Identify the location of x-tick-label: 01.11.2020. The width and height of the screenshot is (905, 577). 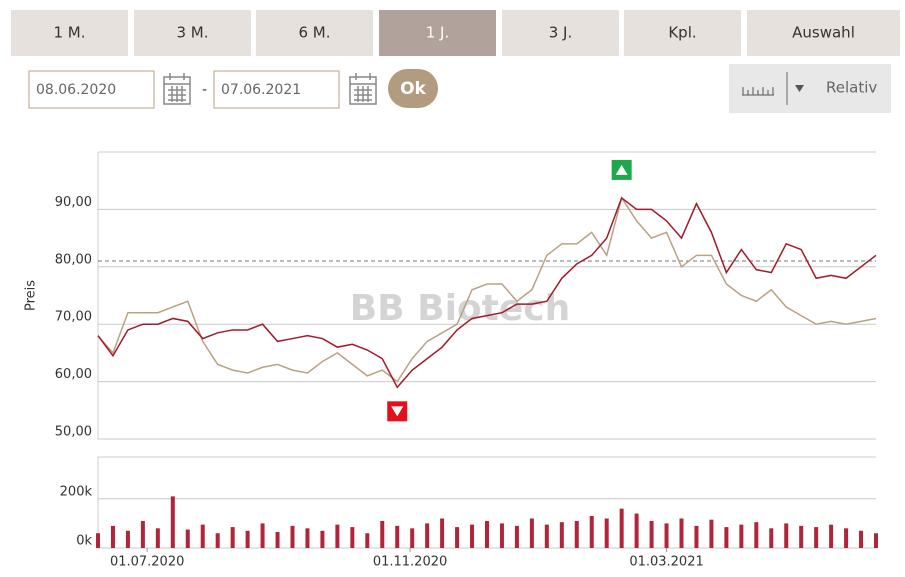
(410, 562).